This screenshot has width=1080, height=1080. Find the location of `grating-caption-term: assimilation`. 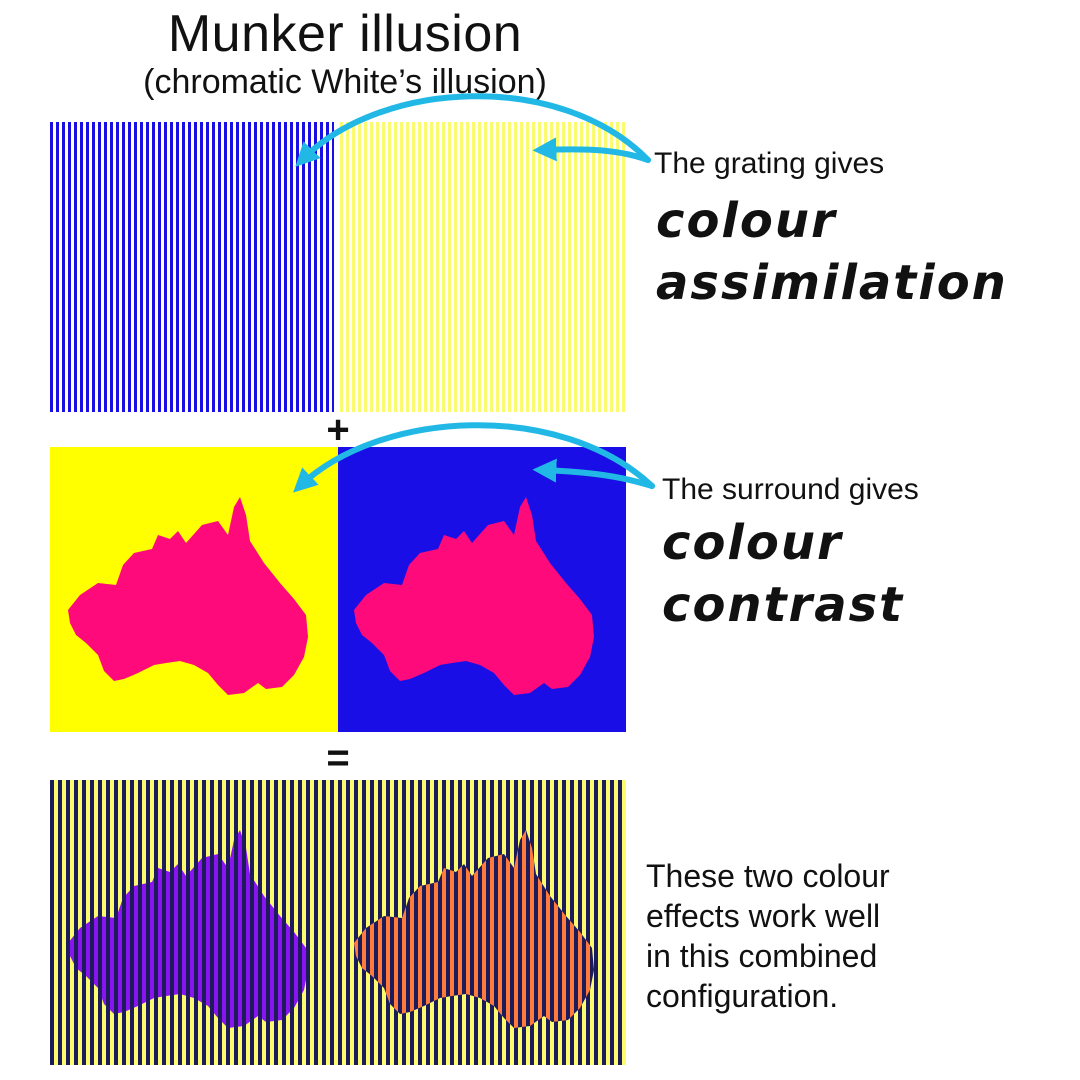

grating-caption-term: assimilation is located at coordinates (832, 283).